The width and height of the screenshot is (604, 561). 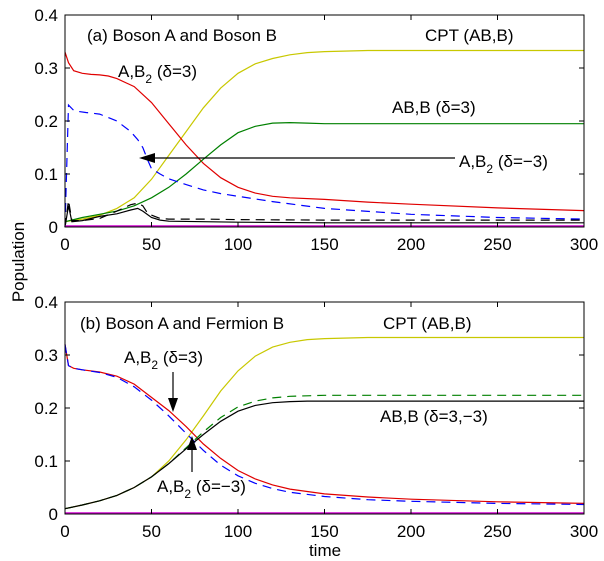 I want to click on panel-b-x-tick-label-4: 200, so click(x=411, y=531).